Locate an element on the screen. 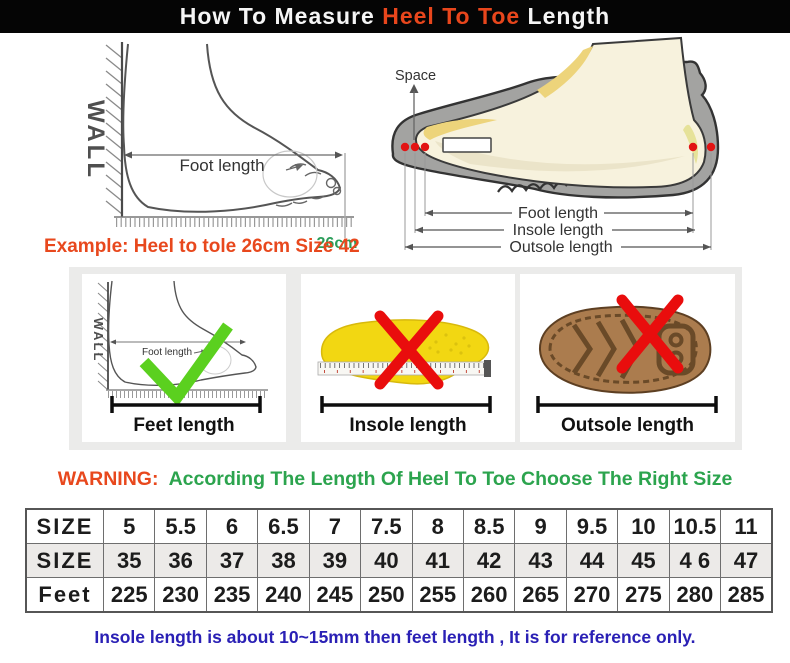 The height and width of the screenshot is (663, 790). space-arrowhead is located at coordinates (414, 88).